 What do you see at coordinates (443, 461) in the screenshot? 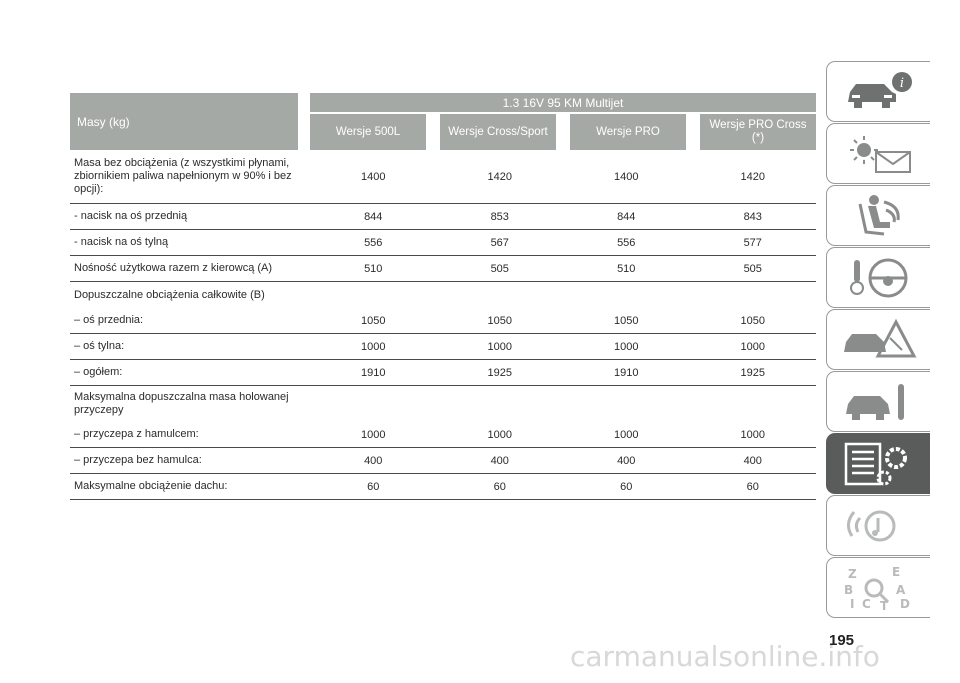
I see `table-row: – przyczepa bez hamulca: 400 400 400 400` at bounding box center [443, 461].